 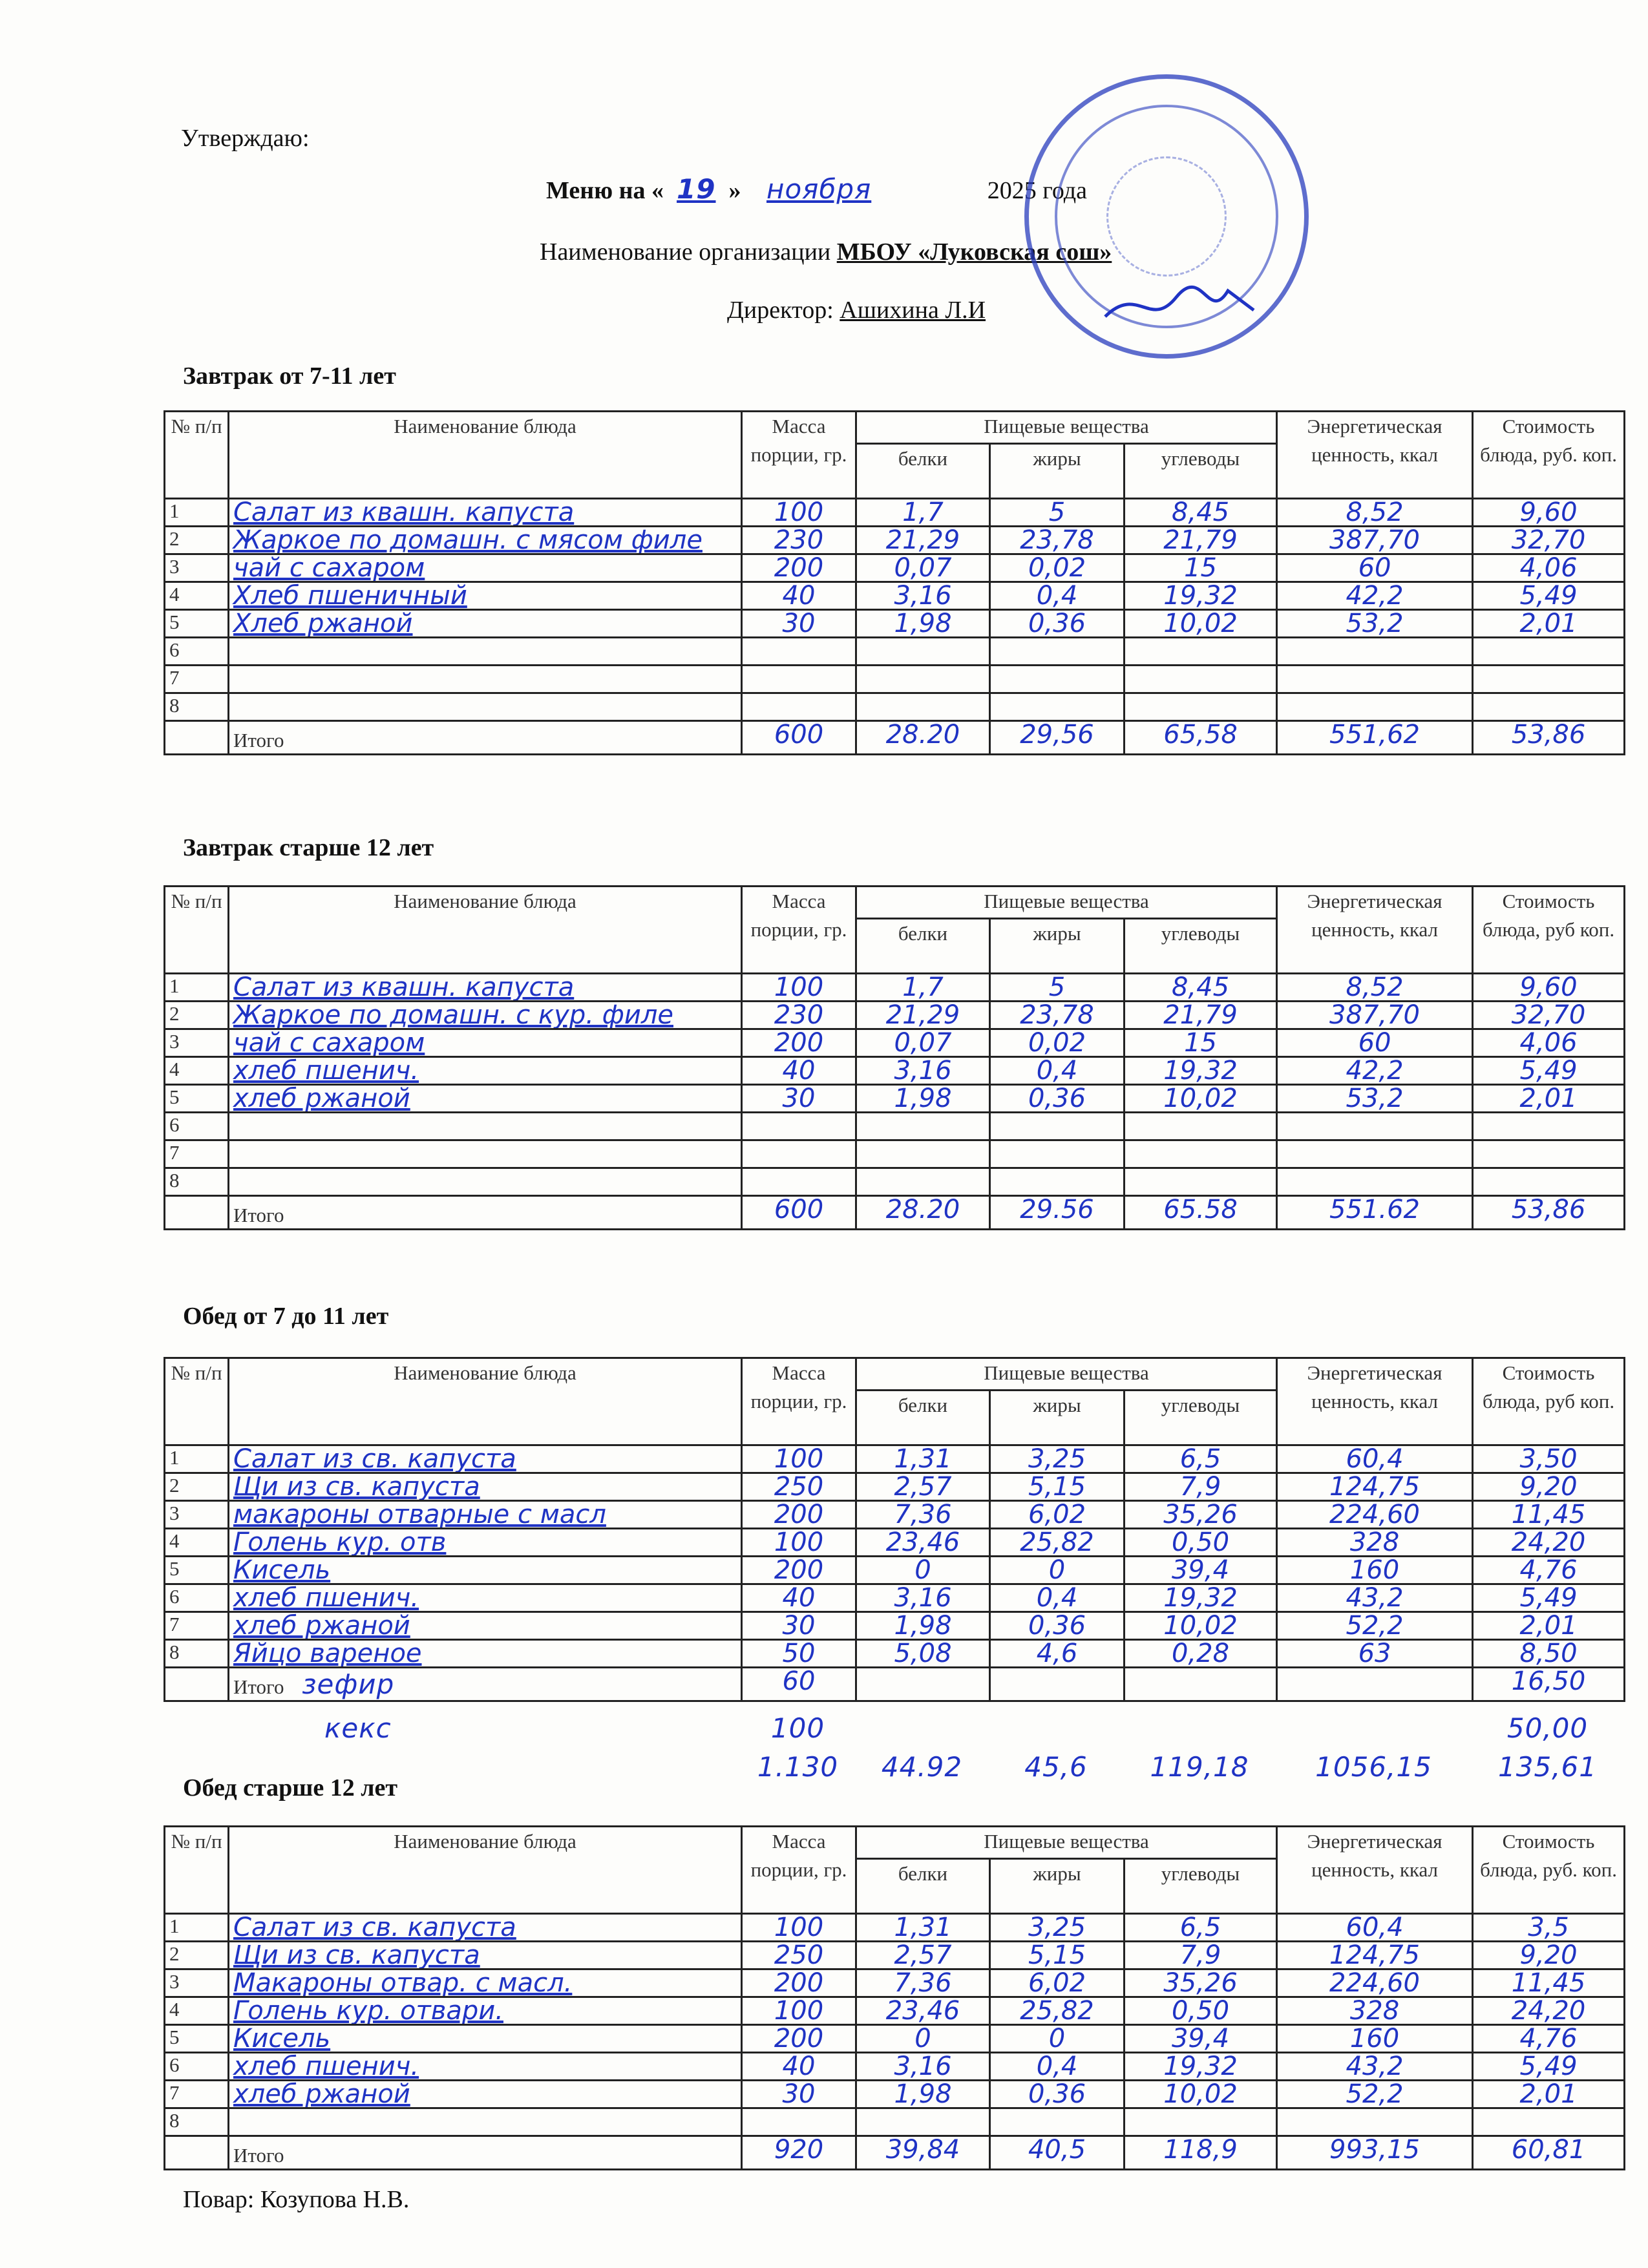 What do you see at coordinates (799, 2094) in the screenshot?
I see `dish-mass: 30` at bounding box center [799, 2094].